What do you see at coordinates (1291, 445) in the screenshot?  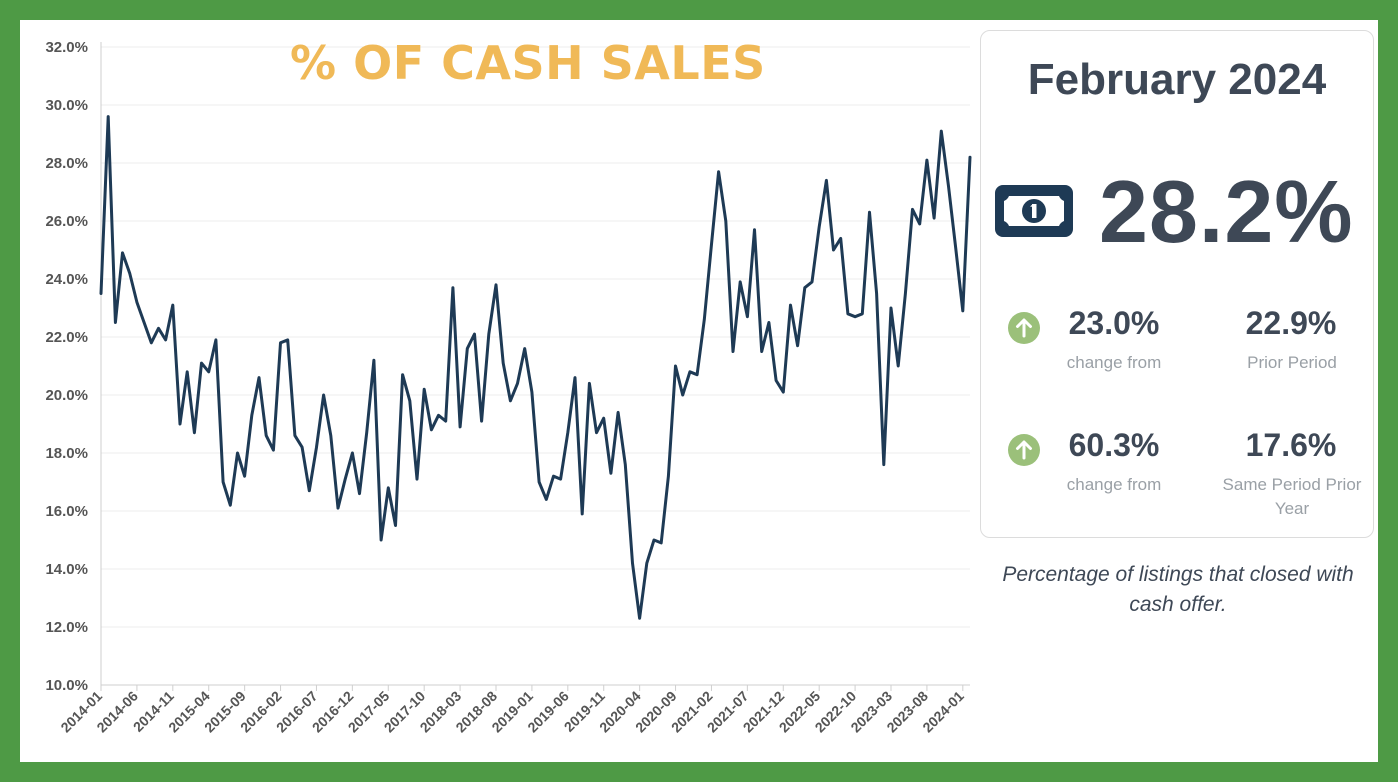 I see `reference-value: 17.6%` at bounding box center [1291, 445].